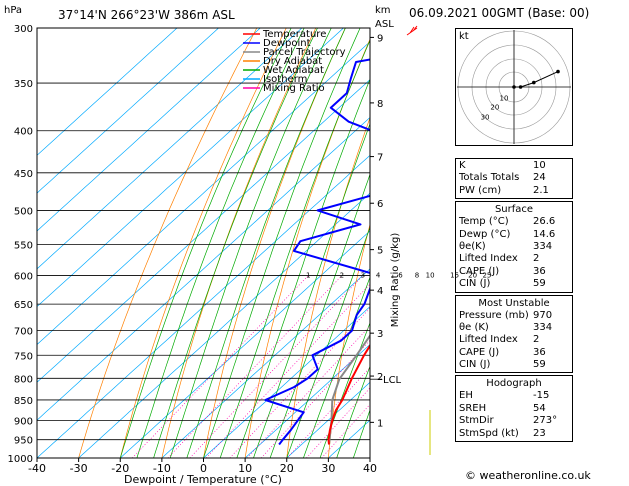 This screenshot has height=486, width=629. Describe the element at coordinates (539, 284) in the screenshot. I see `surface-value: 59` at that location.